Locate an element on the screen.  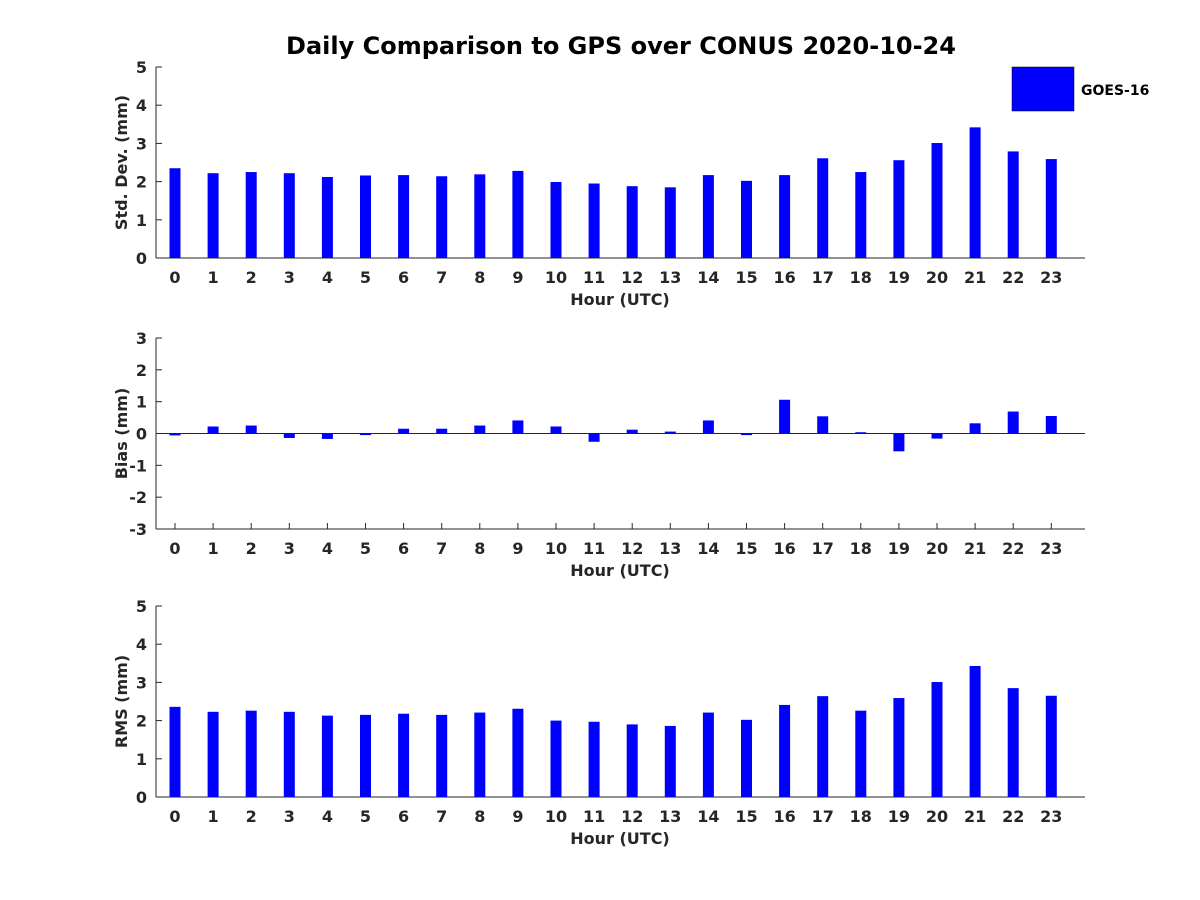
x-tick-label: 21 is located at coordinates (975, 816).